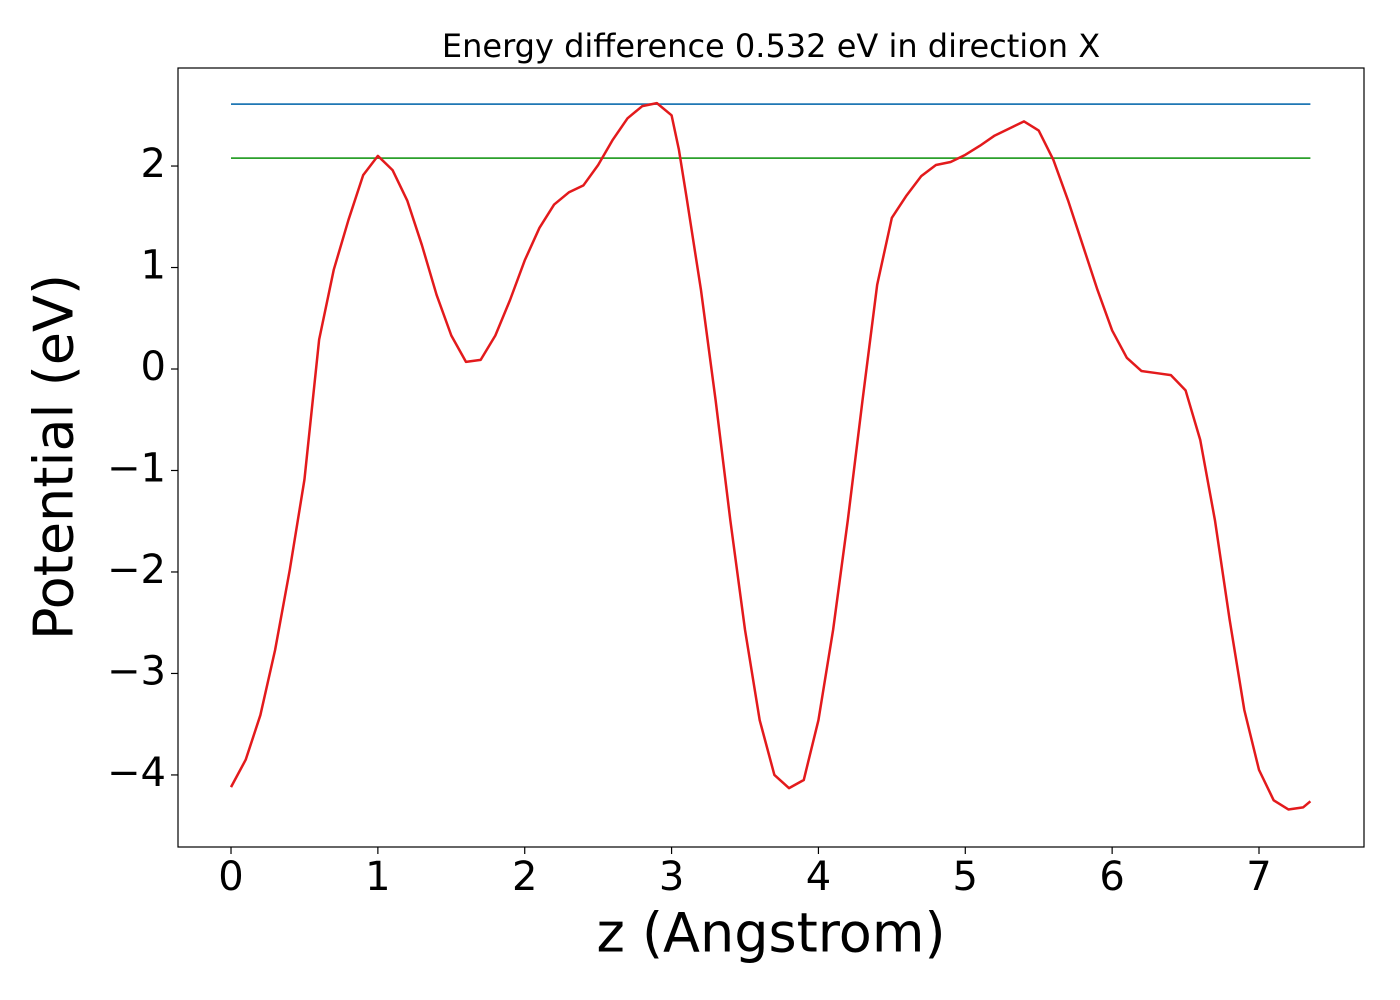 Image resolution: width=1400 pixels, height=1000 pixels. Describe the element at coordinates (671, 877) in the screenshot. I see `x-tick-label: 3` at that location.